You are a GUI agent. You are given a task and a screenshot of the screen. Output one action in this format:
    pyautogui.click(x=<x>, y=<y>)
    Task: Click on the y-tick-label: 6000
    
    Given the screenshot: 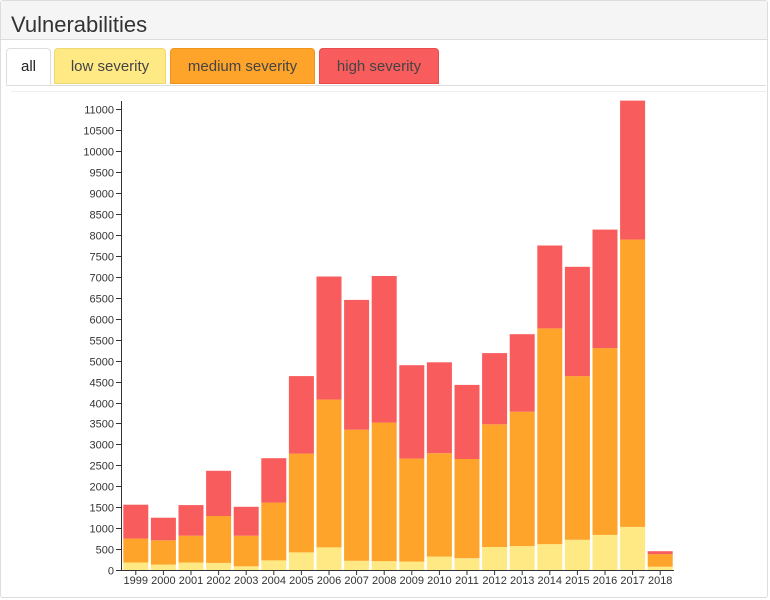 What is the action you would take?
    pyautogui.click(x=102, y=321)
    